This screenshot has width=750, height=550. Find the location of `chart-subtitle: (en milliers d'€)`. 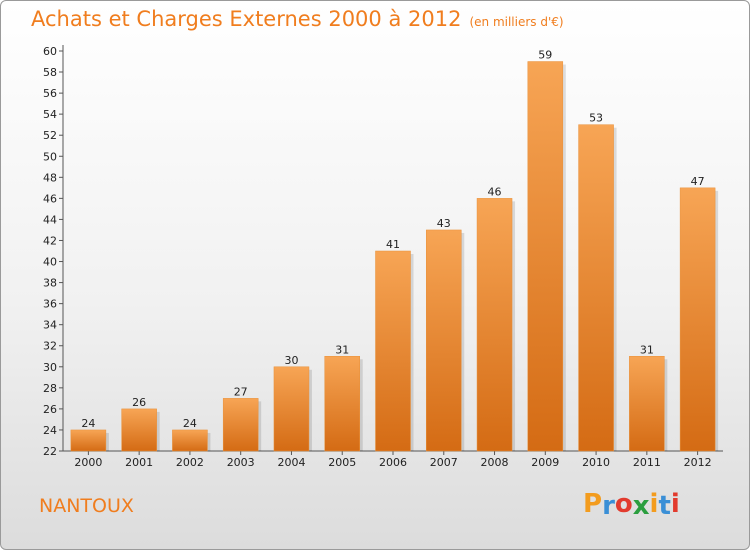

chart-subtitle: (en milliers d'€) is located at coordinates (516, 22).